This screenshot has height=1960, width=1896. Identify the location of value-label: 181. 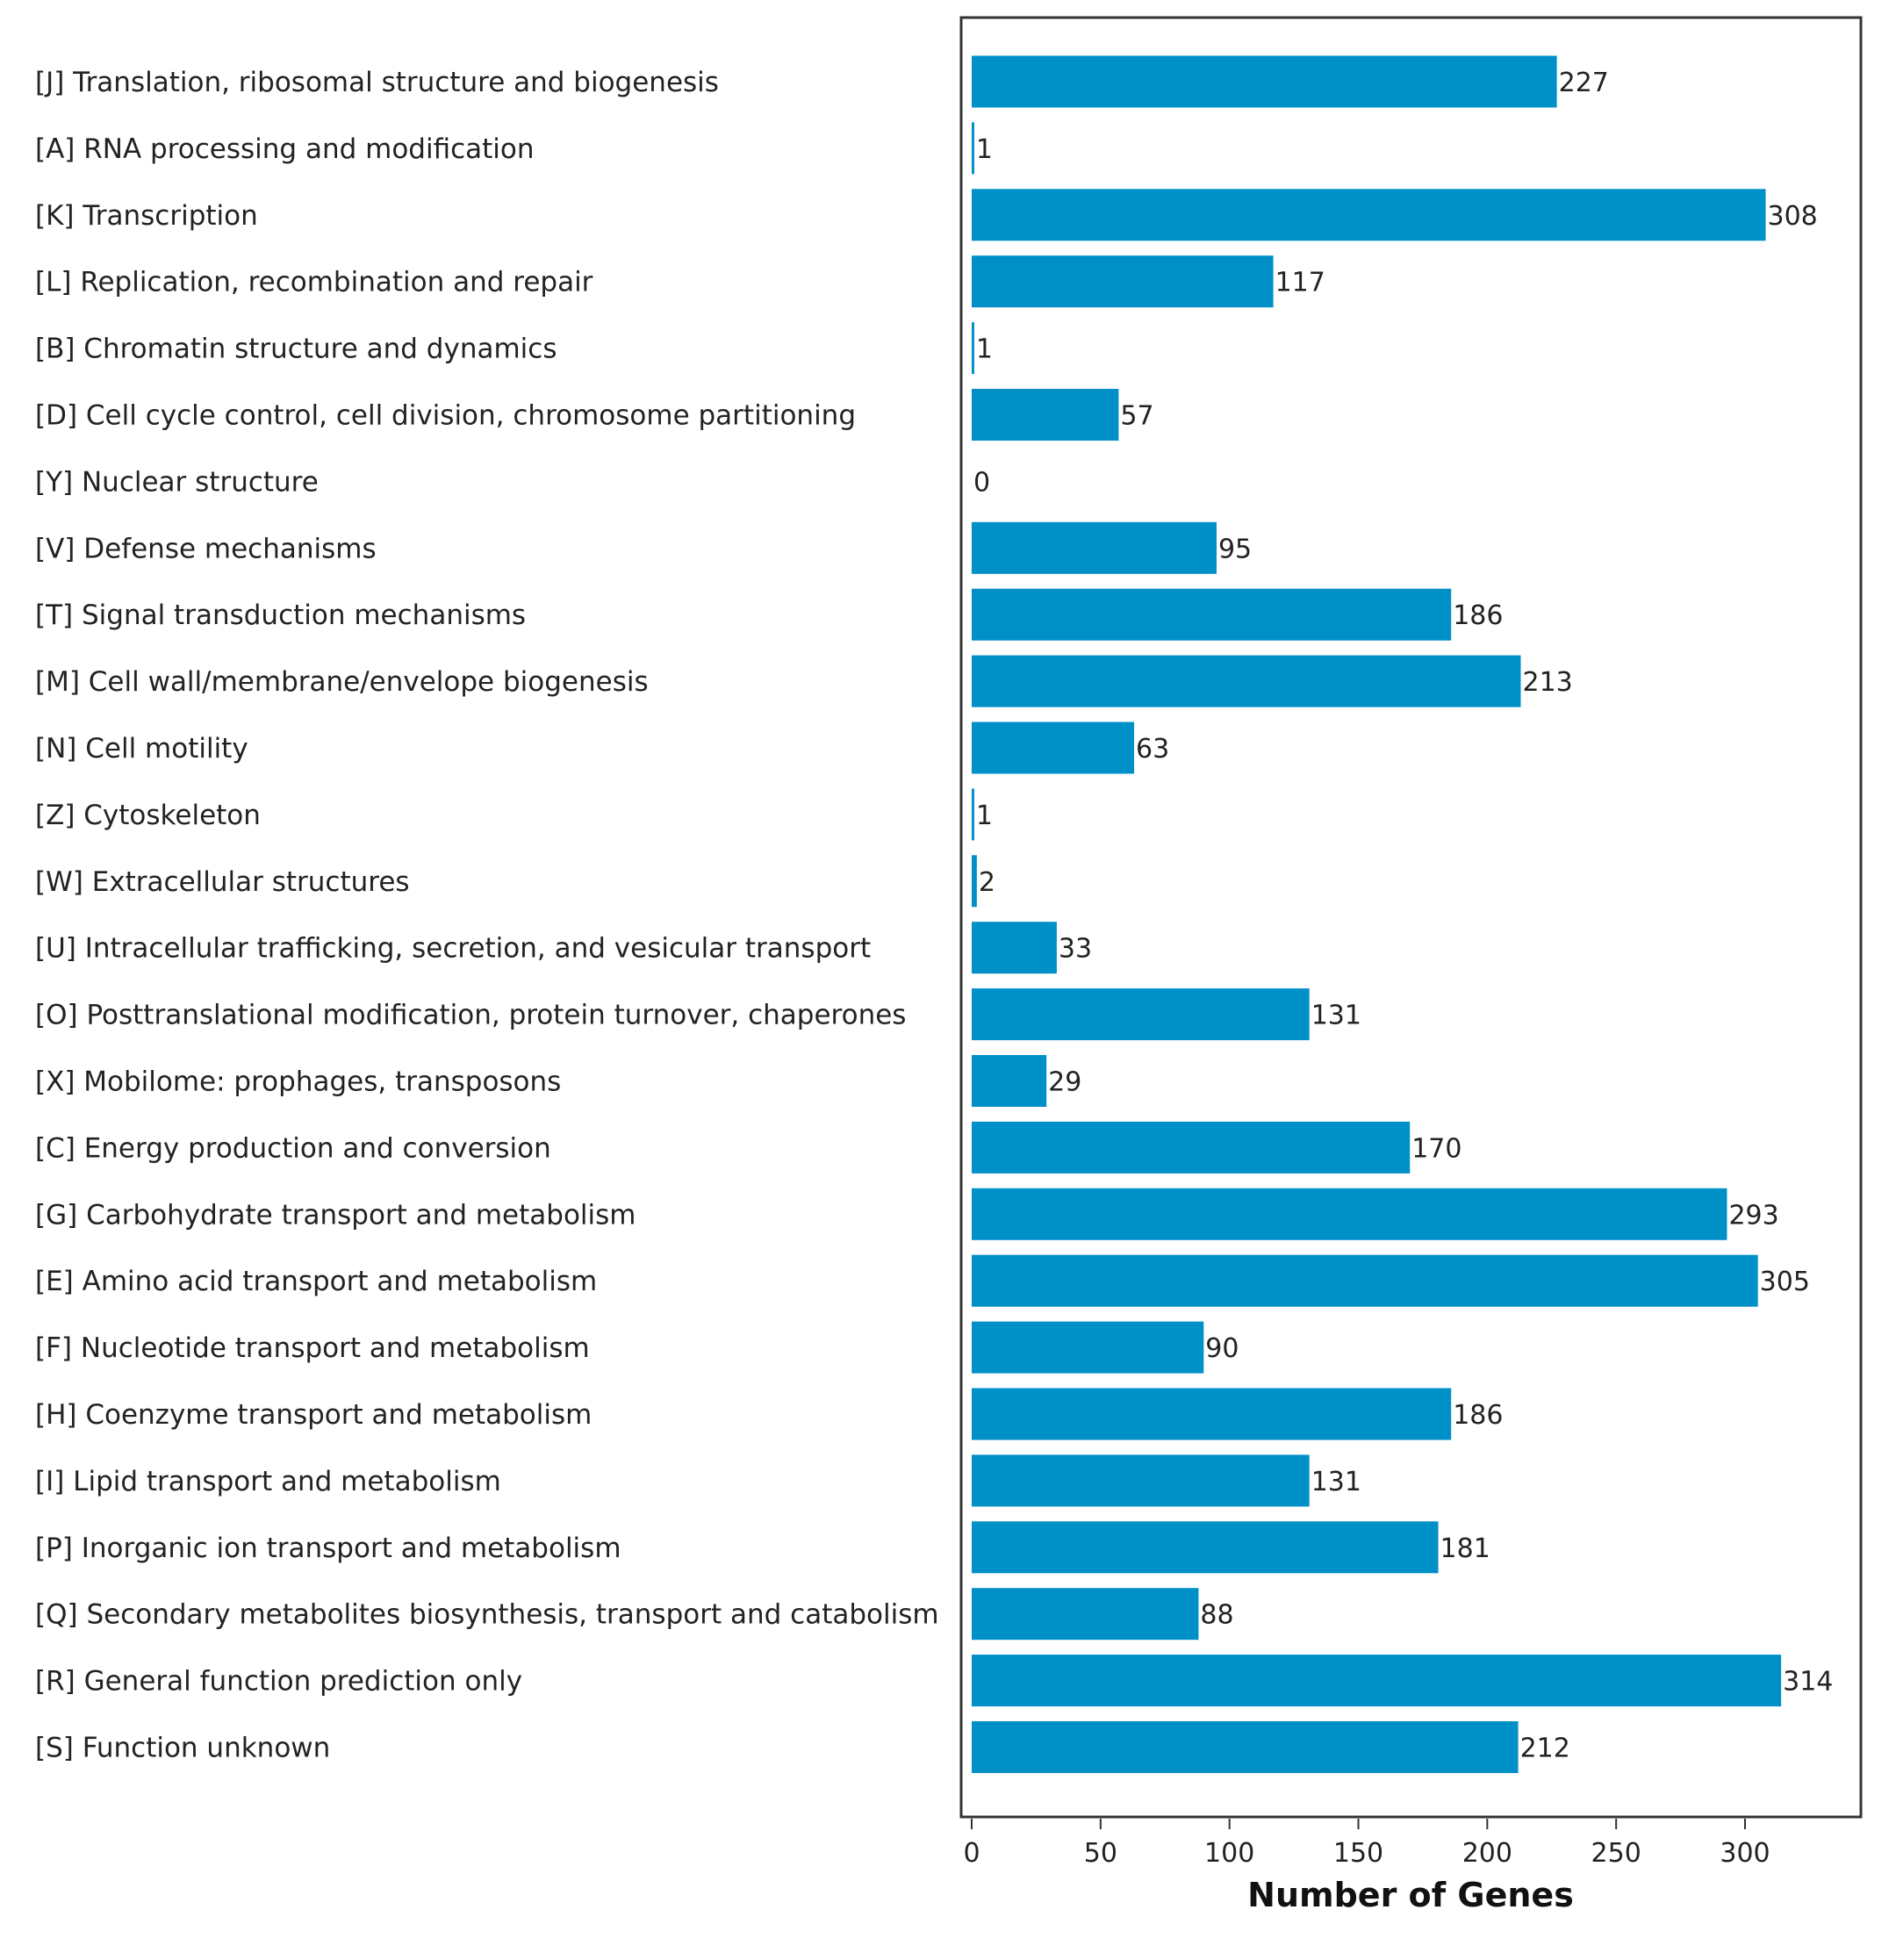
(1465, 1548).